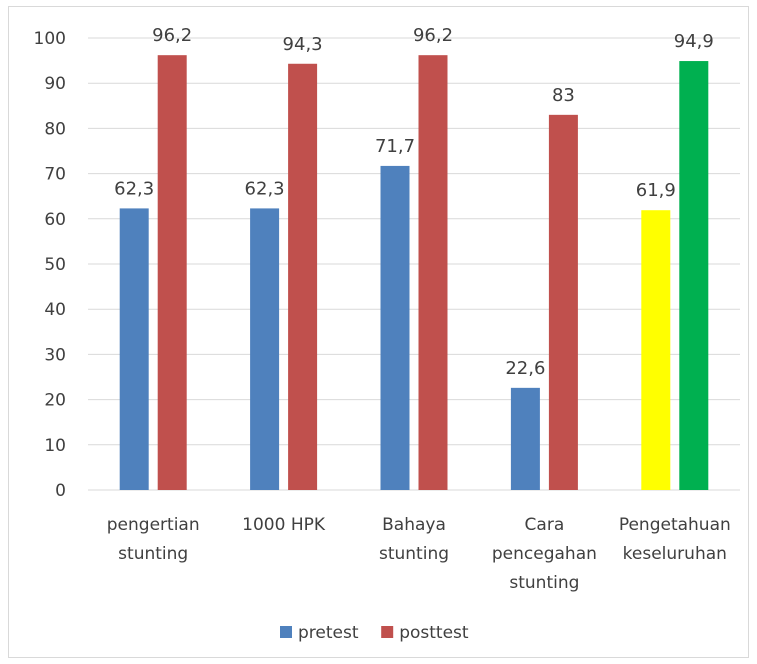 The height and width of the screenshot is (664, 757). I want to click on y-tick-label: 80, so click(55, 129).